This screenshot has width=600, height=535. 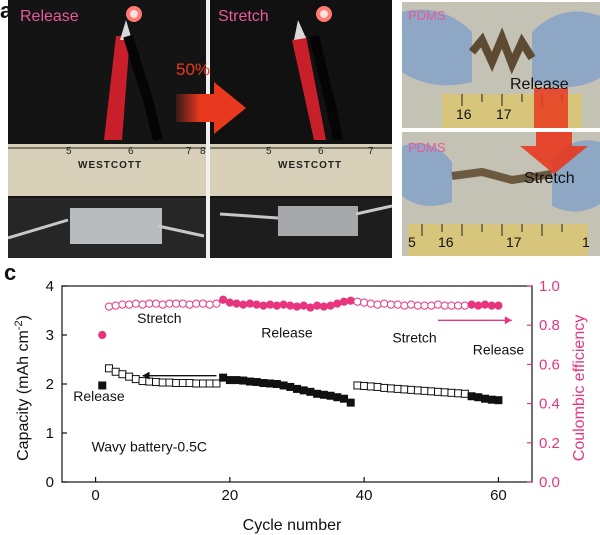 I want to click on y-left-tick-label: 2, so click(x=50, y=384).